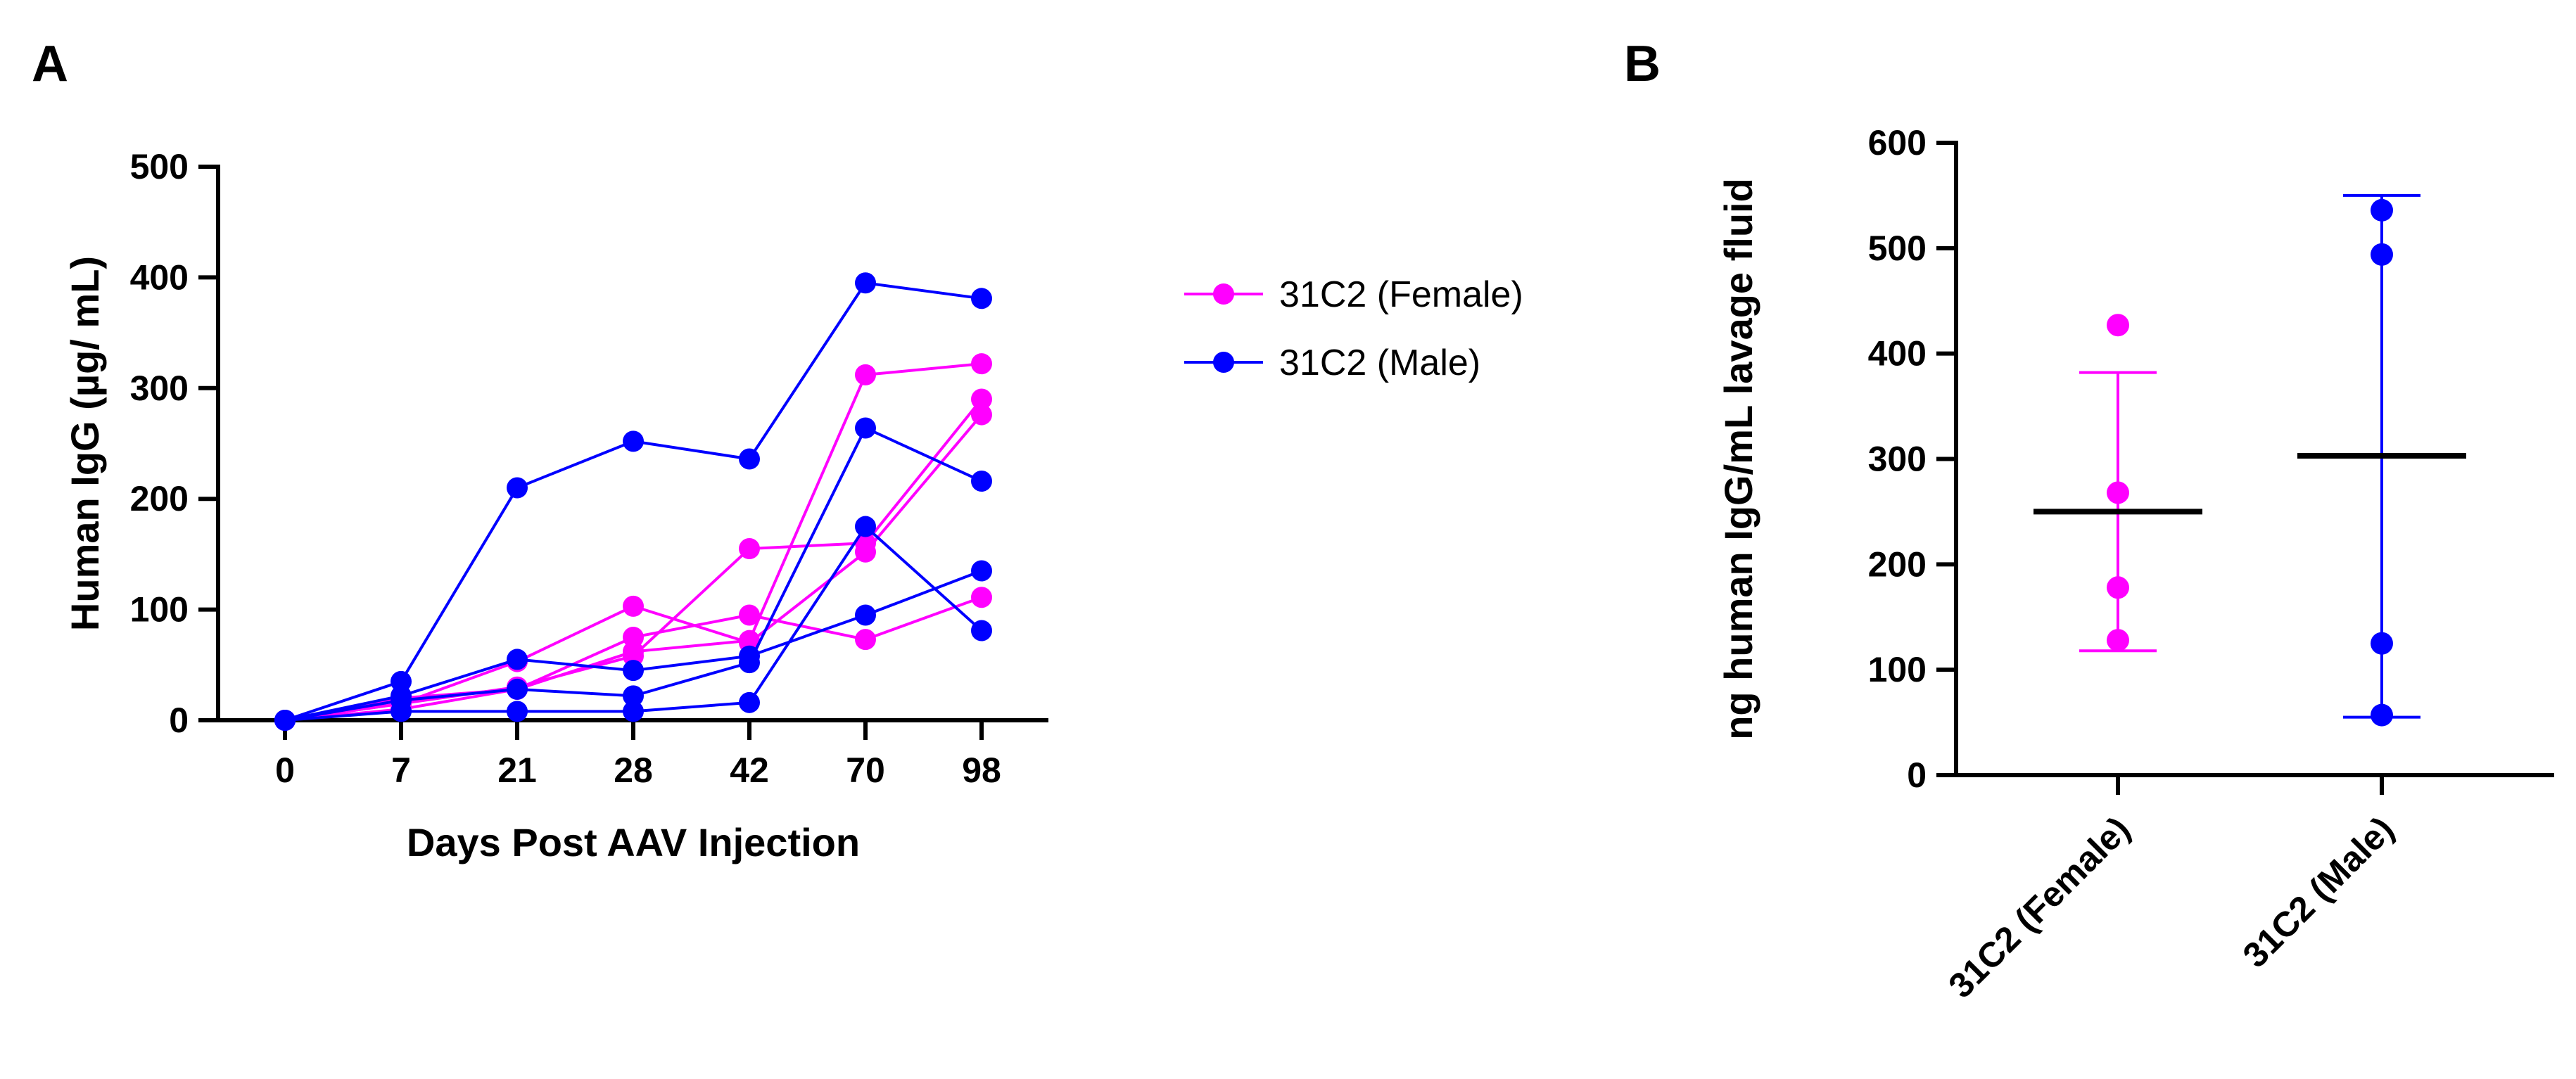 The image size is (2576, 1079). I want to click on chart-a-x-tick-label: 98, so click(981, 770).